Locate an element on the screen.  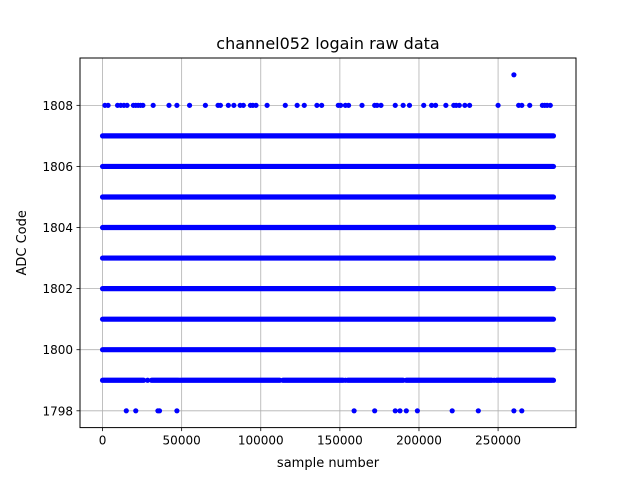
y-tick-label: 1800 is located at coordinates (57, 350).